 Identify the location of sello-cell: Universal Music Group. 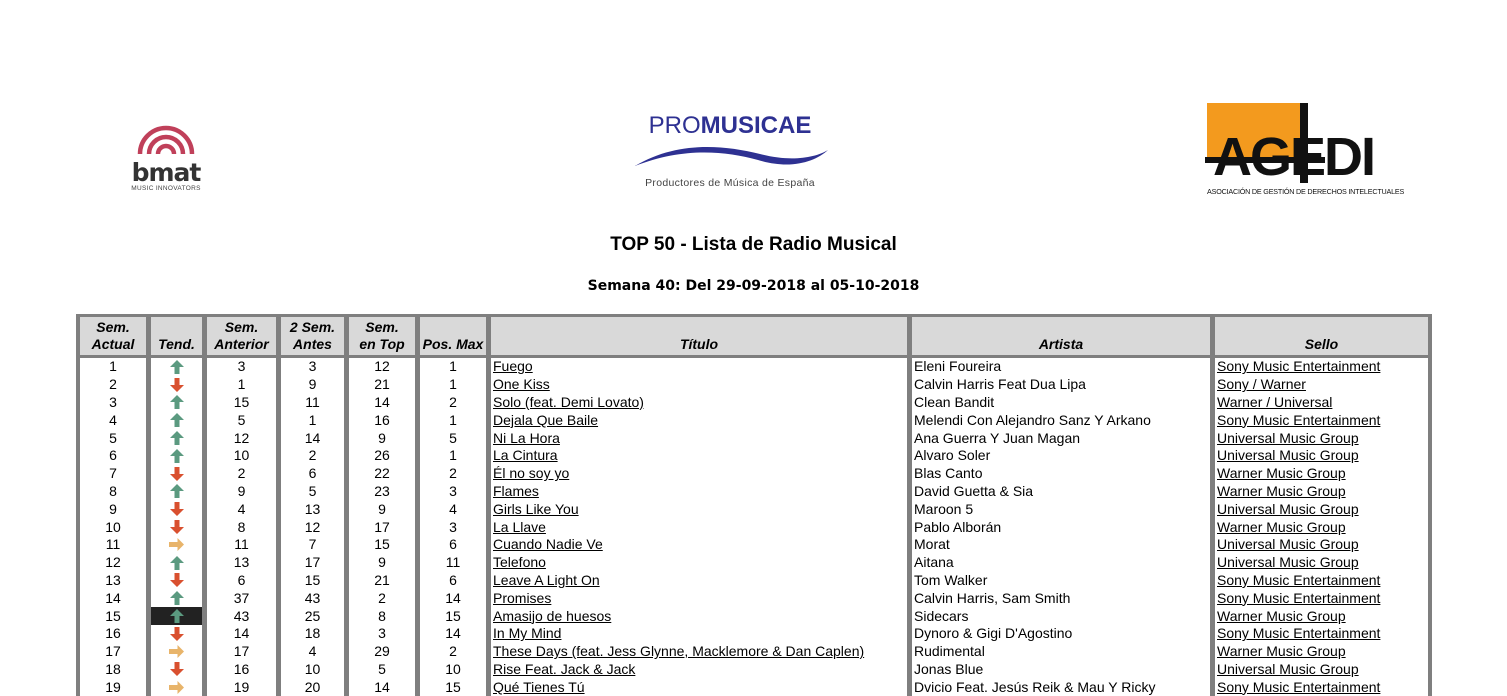
(1321, 544).